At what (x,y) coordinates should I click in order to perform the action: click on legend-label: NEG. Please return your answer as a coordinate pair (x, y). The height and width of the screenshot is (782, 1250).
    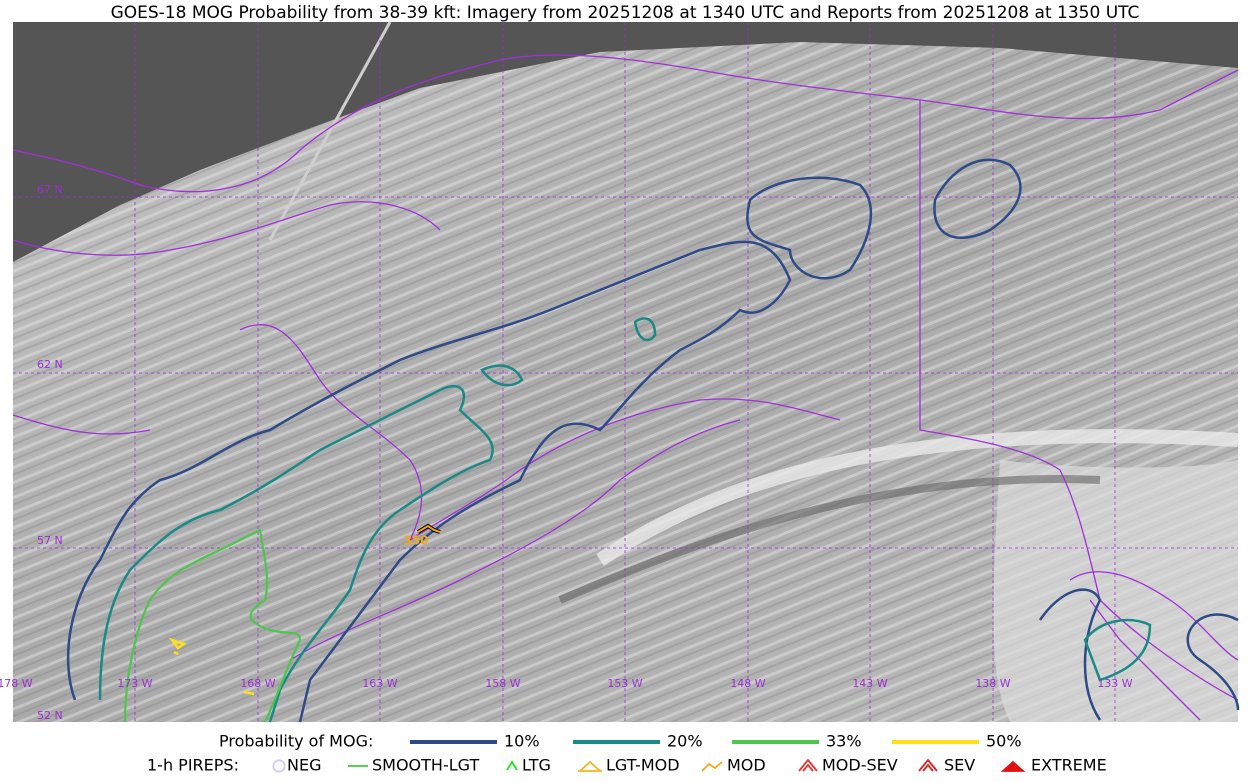
    Looking at the image, I should click on (304, 765).